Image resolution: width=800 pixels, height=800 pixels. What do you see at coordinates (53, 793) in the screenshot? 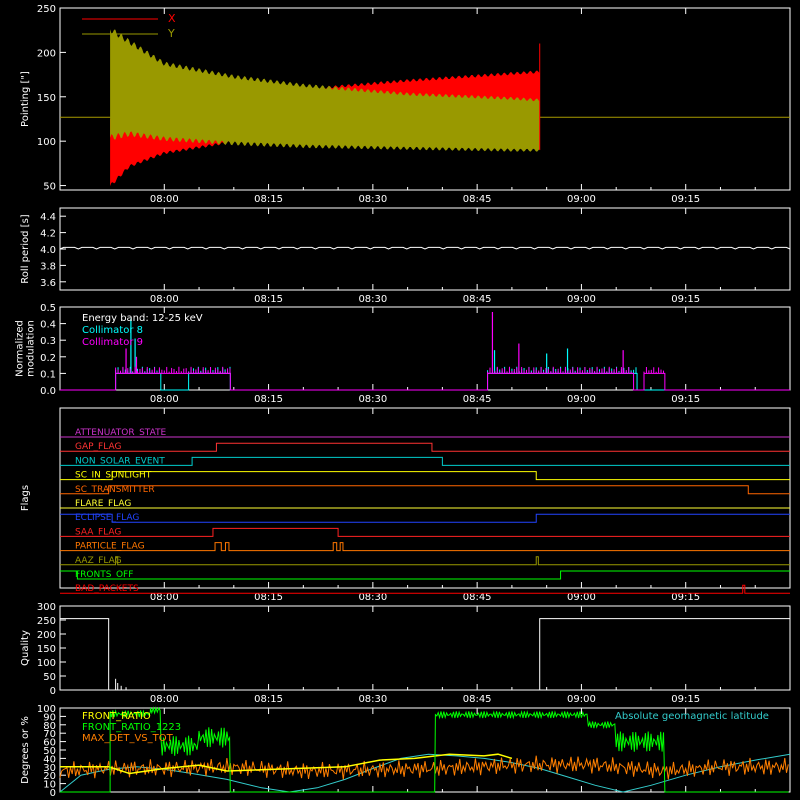
I see `y-tick-label: 0` at bounding box center [53, 793].